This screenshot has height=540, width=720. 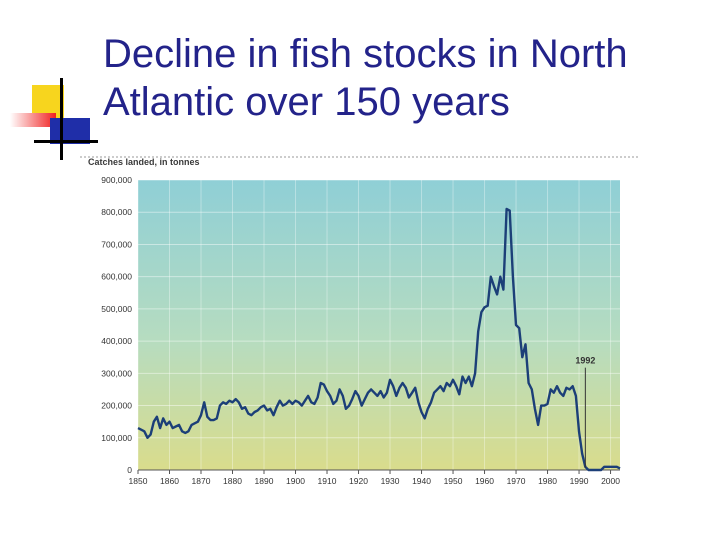 I want to click on x-tick-label: 1870, so click(x=201, y=481).